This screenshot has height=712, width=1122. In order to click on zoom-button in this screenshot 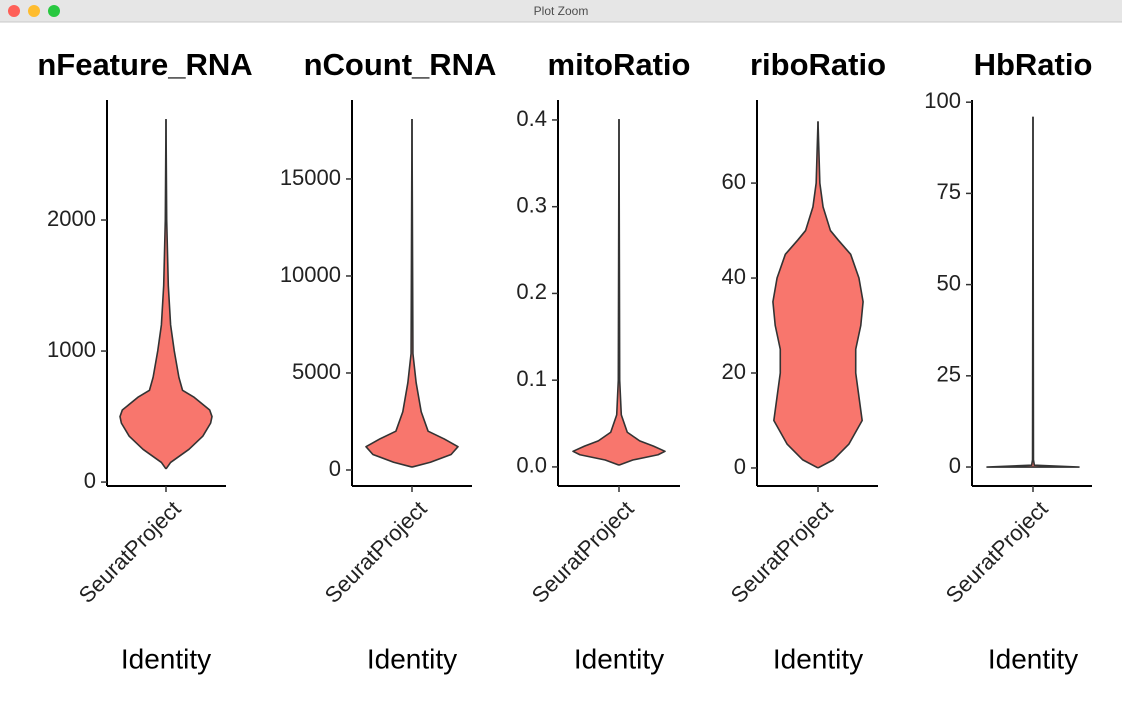, I will do `click(54, 11)`.